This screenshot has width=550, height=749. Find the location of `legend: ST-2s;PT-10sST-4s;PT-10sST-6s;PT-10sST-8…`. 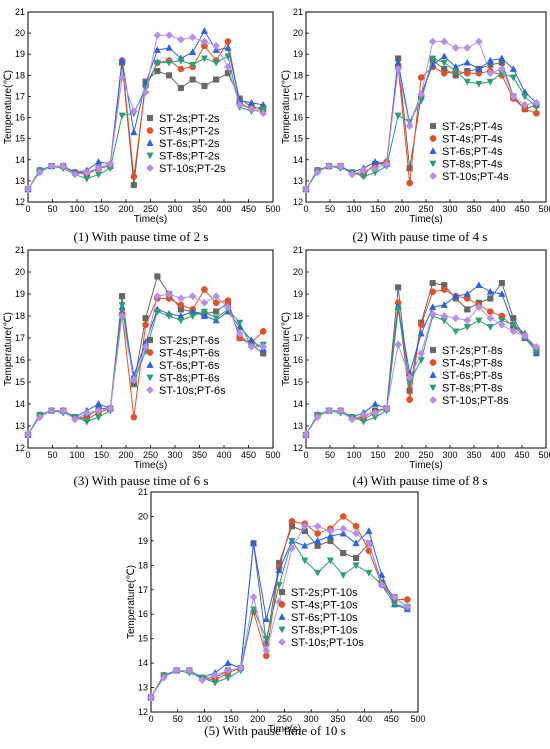

legend: ST-2s;PT-10sST-4s;PT-10sST-6s;PT-10sST-8… is located at coordinates (321, 618).